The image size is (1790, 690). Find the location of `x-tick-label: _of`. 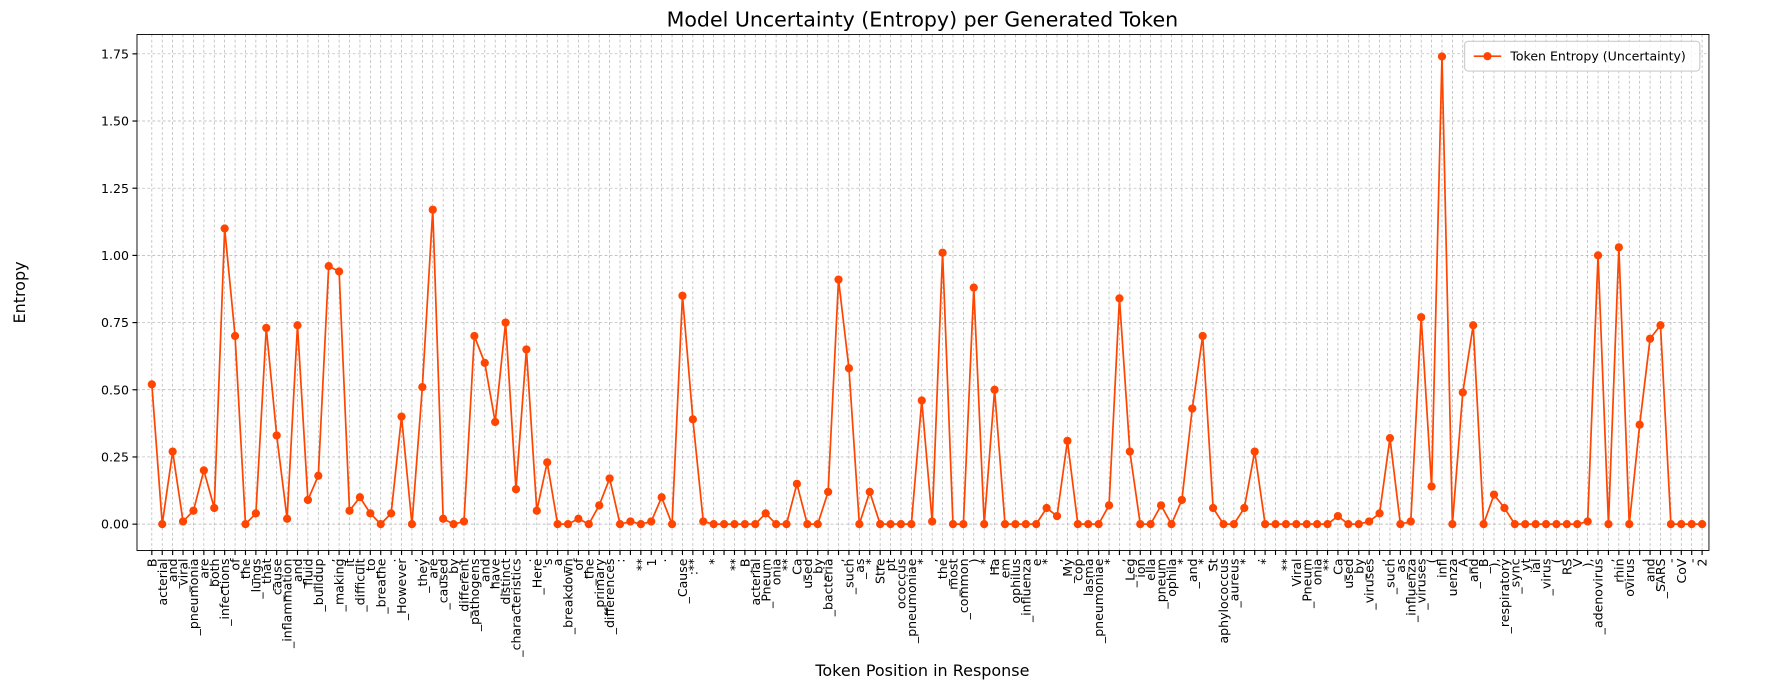

x-tick-label: _of is located at coordinates (235, 568).